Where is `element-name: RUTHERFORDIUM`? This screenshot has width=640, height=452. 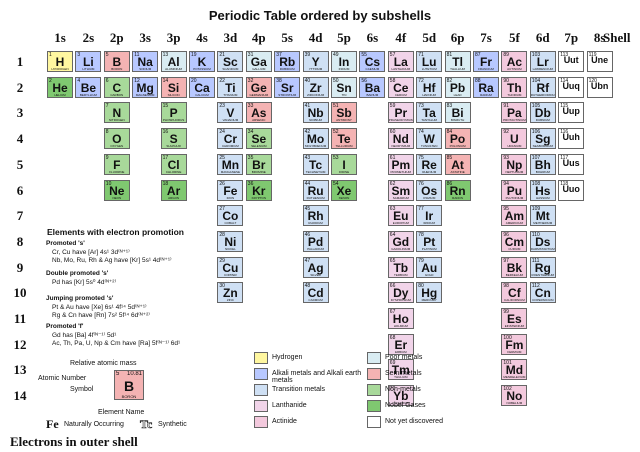
element-name: RUTHERFORDIUM is located at coordinates (543, 94).